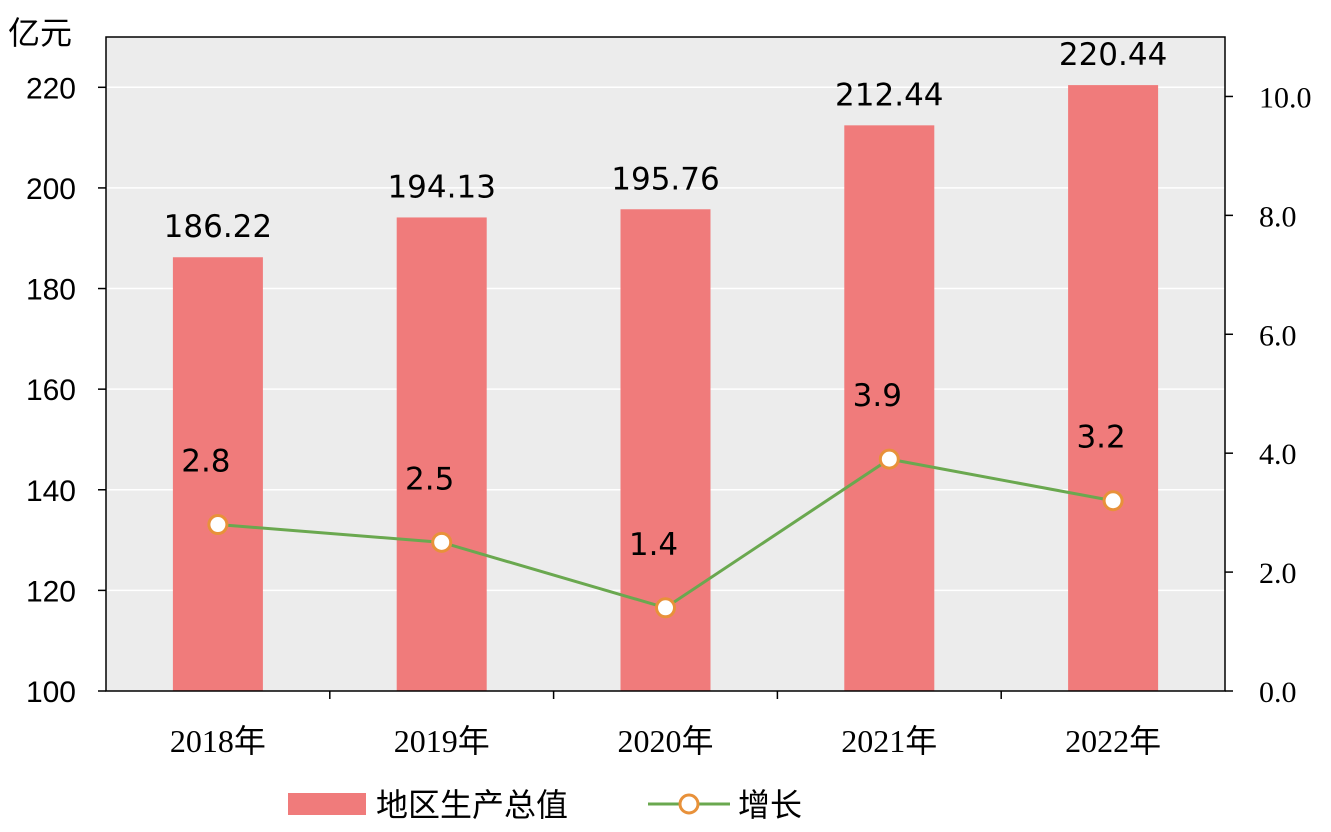  I want to click on left-tick-label-0: 100, so click(51, 692).